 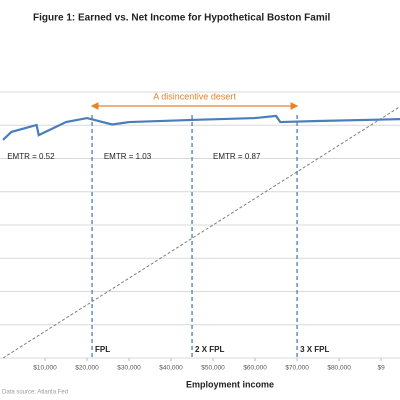 What do you see at coordinates (255, 368) in the screenshot?
I see `x-tick-label: $60,000` at bounding box center [255, 368].